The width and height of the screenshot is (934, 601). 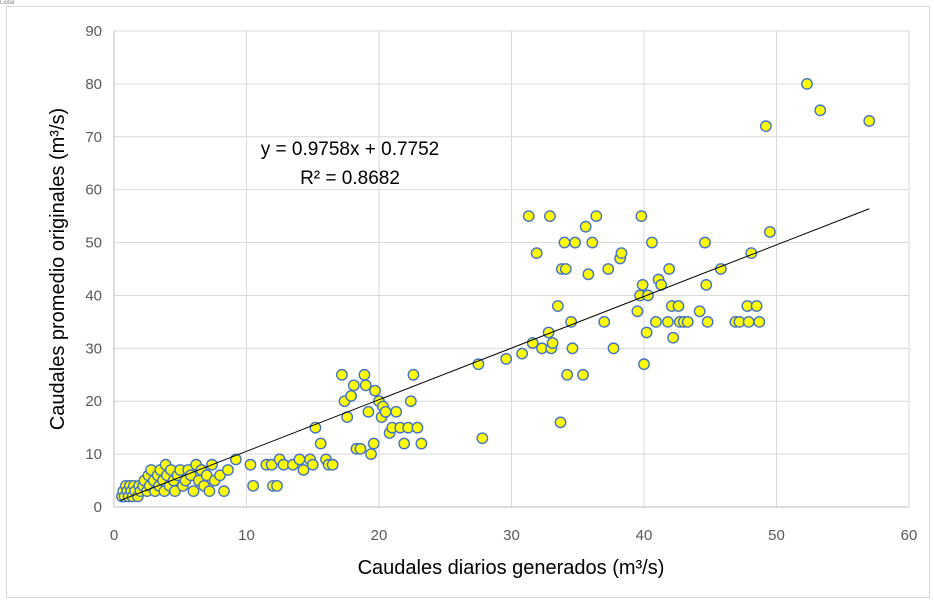 I want to click on trendline-equation: y = 0.9758x + 0.7752, so click(x=350, y=149).